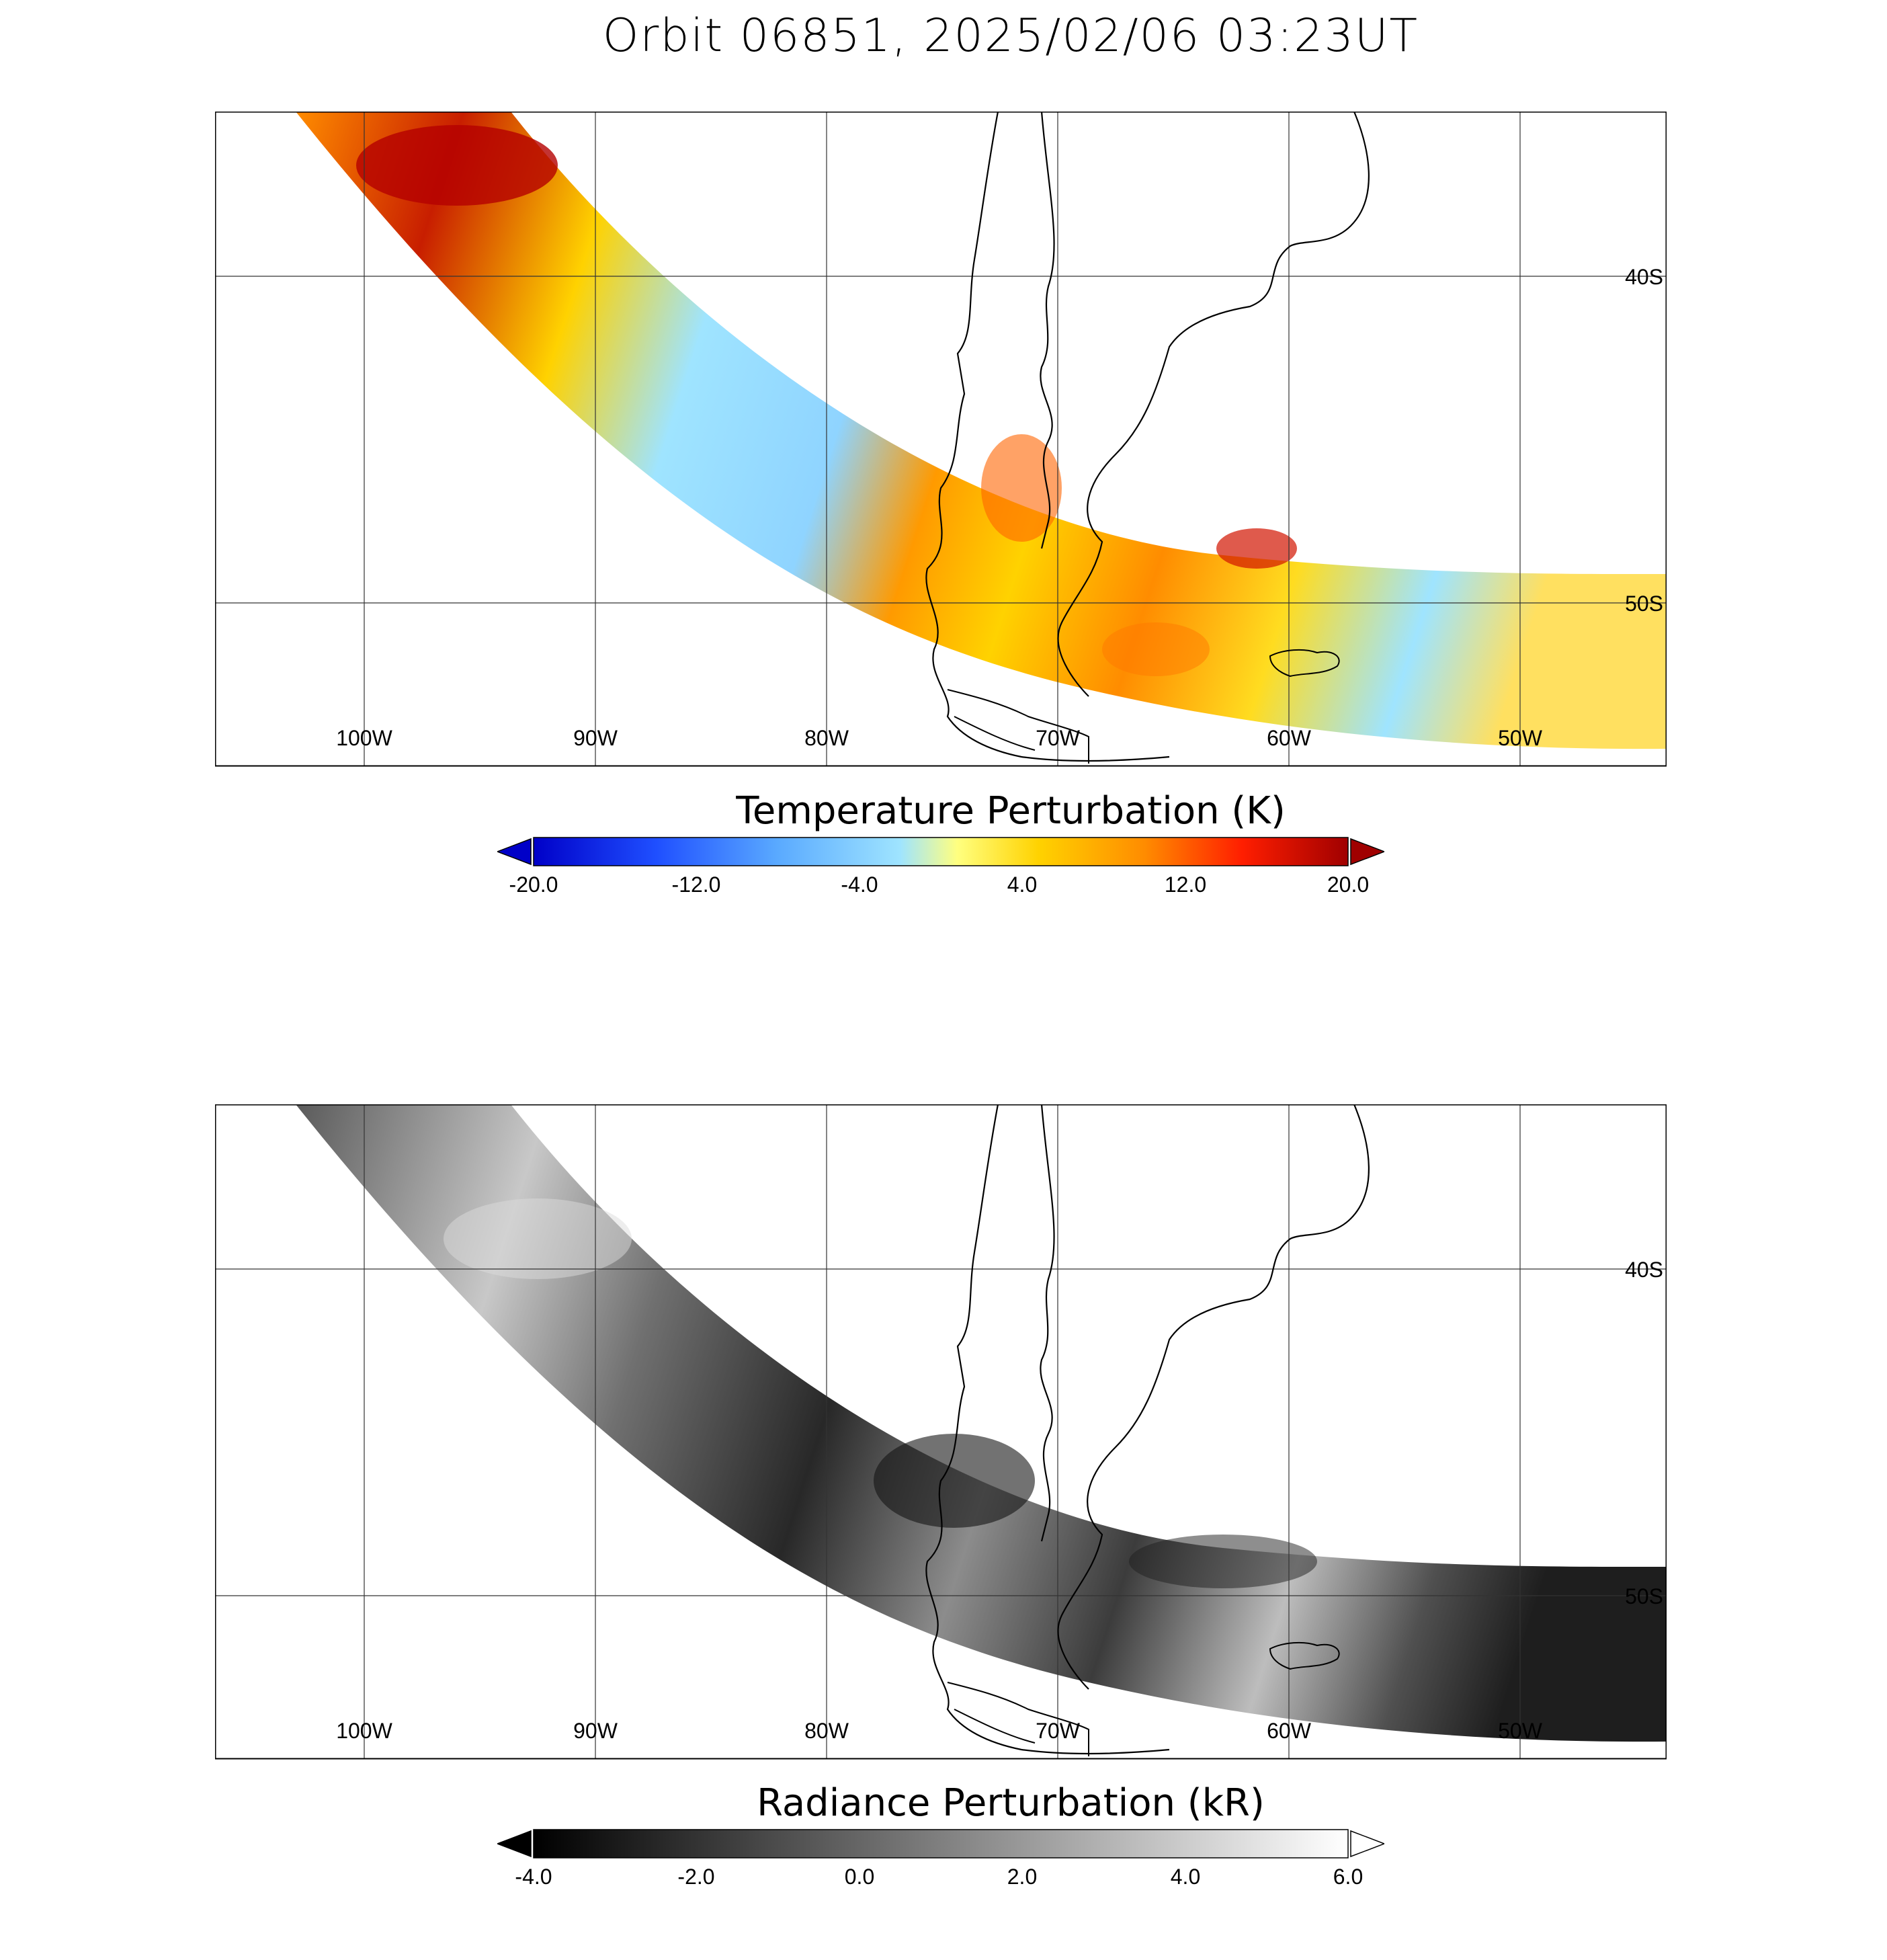 The height and width of the screenshot is (1960, 1887). Describe the element at coordinates (1011, 1803) in the screenshot. I see `radiance-colorbar-title: Radiance Perturbation (kR)` at that location.